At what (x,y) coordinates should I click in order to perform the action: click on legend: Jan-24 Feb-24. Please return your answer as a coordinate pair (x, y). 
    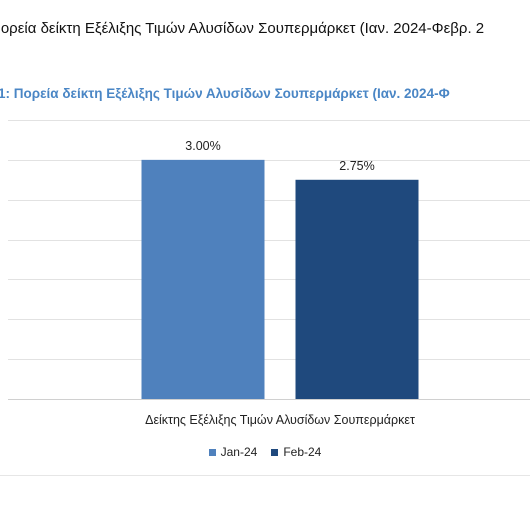
    Looking at the image, I should click on (265, 452).